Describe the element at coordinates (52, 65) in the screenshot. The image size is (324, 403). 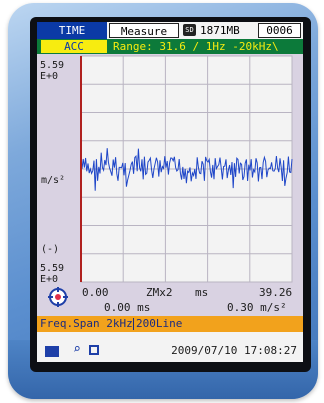
I see `y-top-value: 5.59` at that location.